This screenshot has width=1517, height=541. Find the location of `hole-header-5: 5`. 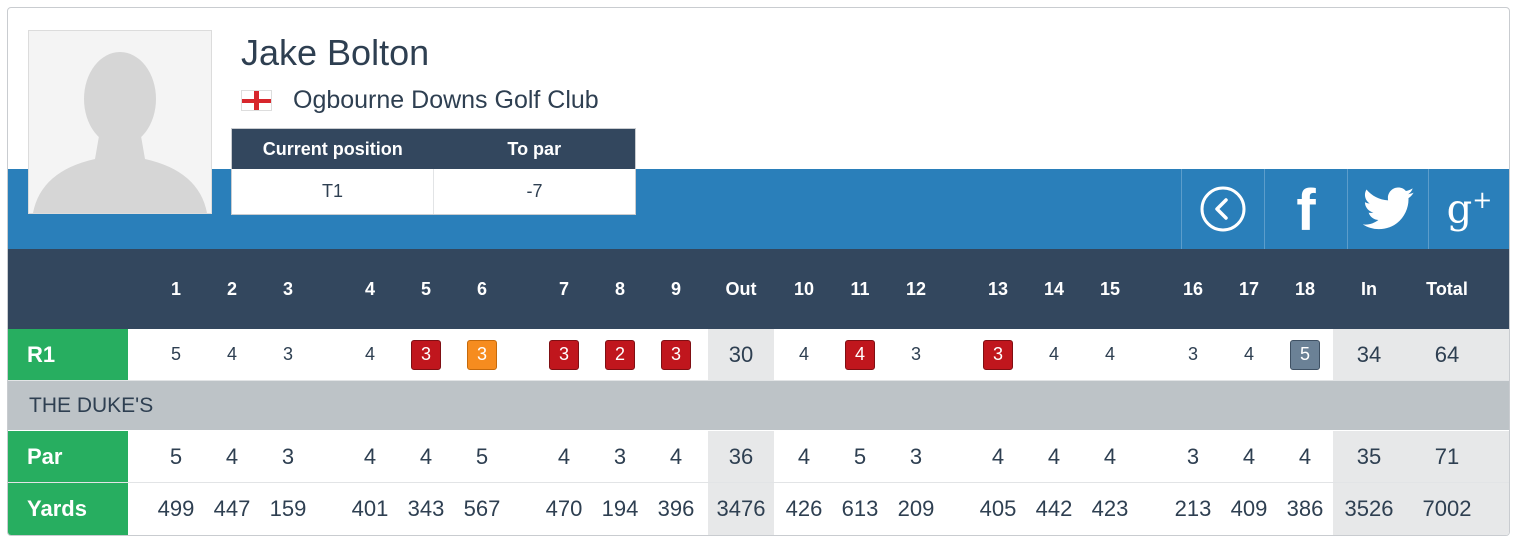

hole-header-5: 5 is located at coordinates (425, 288).